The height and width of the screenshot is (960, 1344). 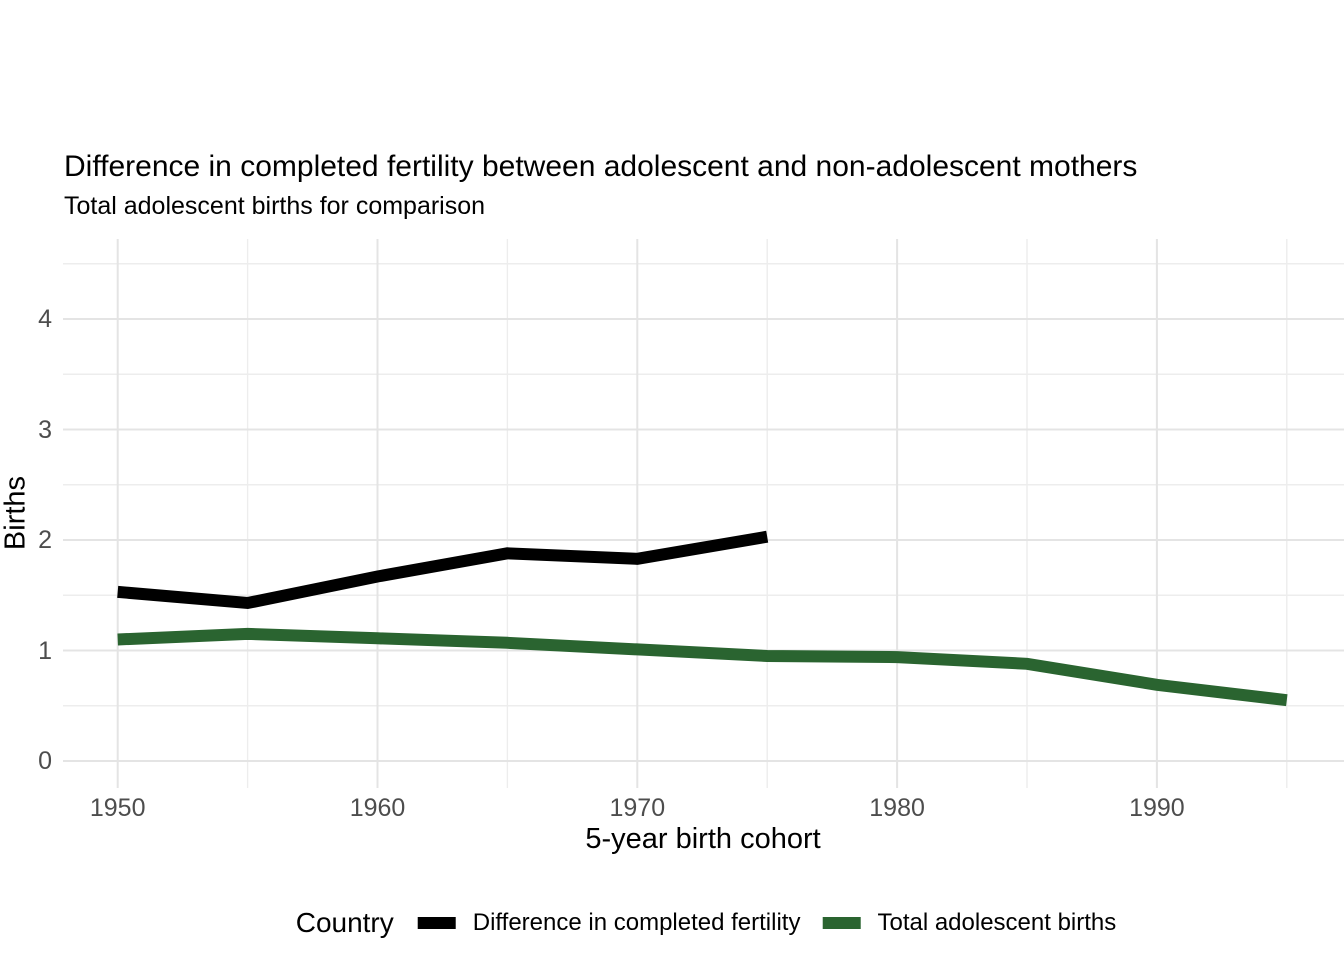 I want to click on x-tick-label-1950: 1950, so click(x=117, y=808).